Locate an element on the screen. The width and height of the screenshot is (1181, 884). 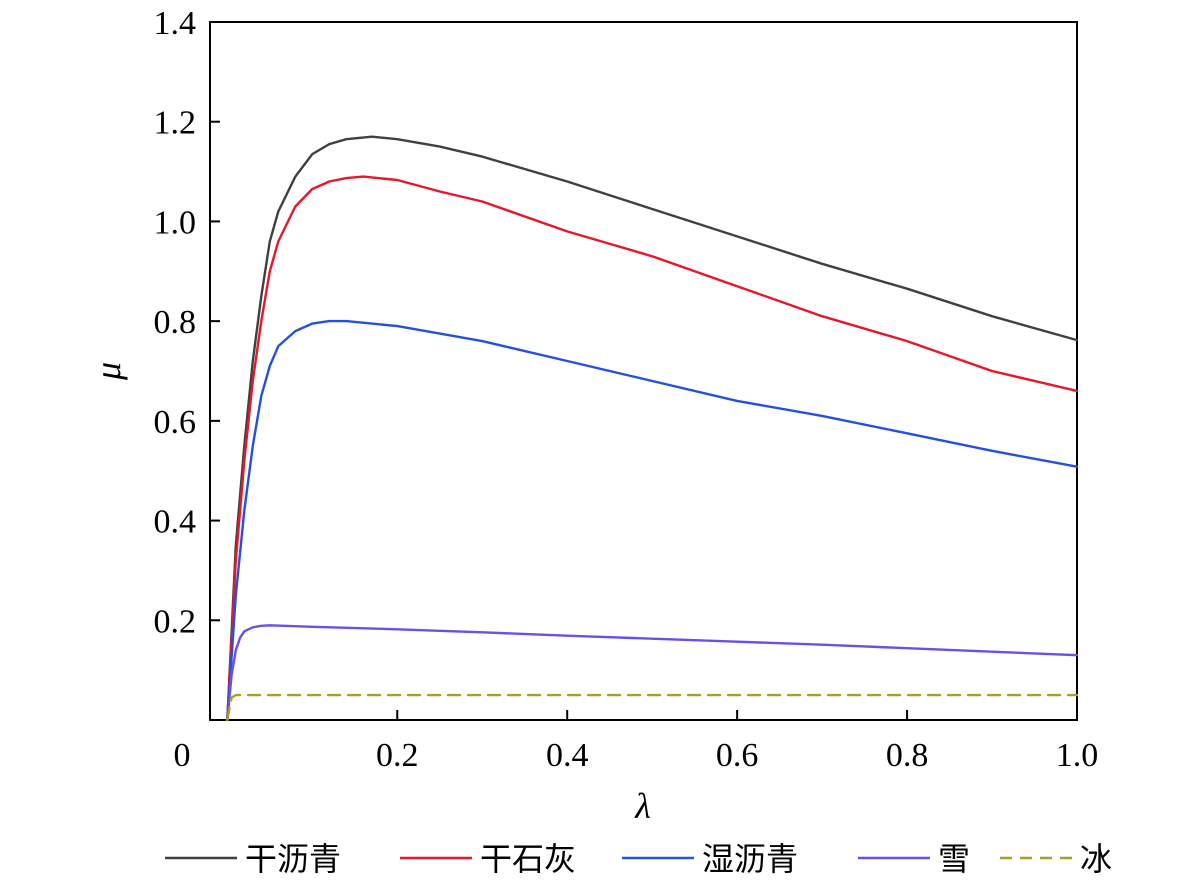
x-tick-label: 0.6 is located at coordinates (737, 755).